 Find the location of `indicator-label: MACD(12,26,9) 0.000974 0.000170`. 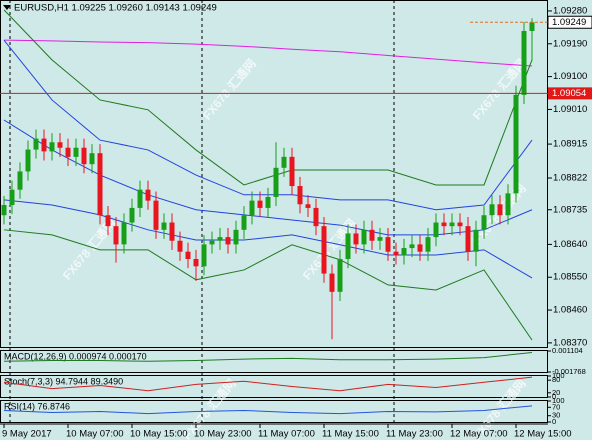

indicator-label: MACD(12,26,9) 0.000974 0.000170 is located at coordinates (75, 356).